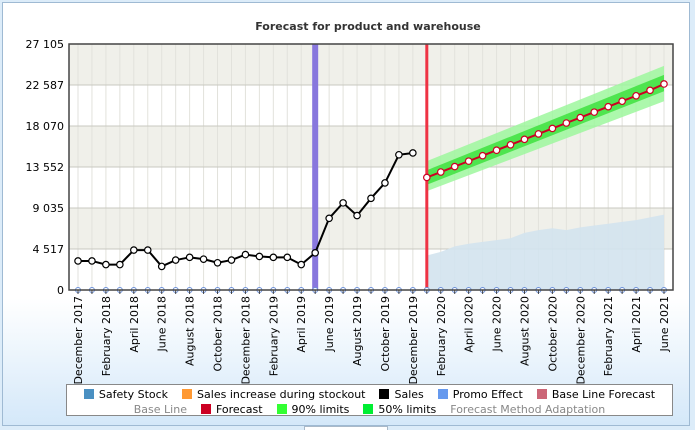 The width and height of the screenshot is (695, 430). What do you see at coordinates (409, 394) in the screenshot?
I see `legend-label: Sales` at bounding box center [409, 394].